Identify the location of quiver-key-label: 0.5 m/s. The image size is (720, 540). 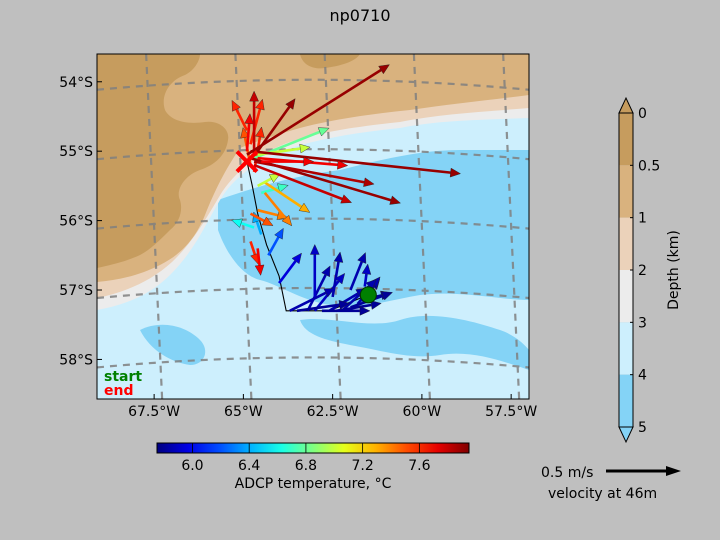
(567, 473).